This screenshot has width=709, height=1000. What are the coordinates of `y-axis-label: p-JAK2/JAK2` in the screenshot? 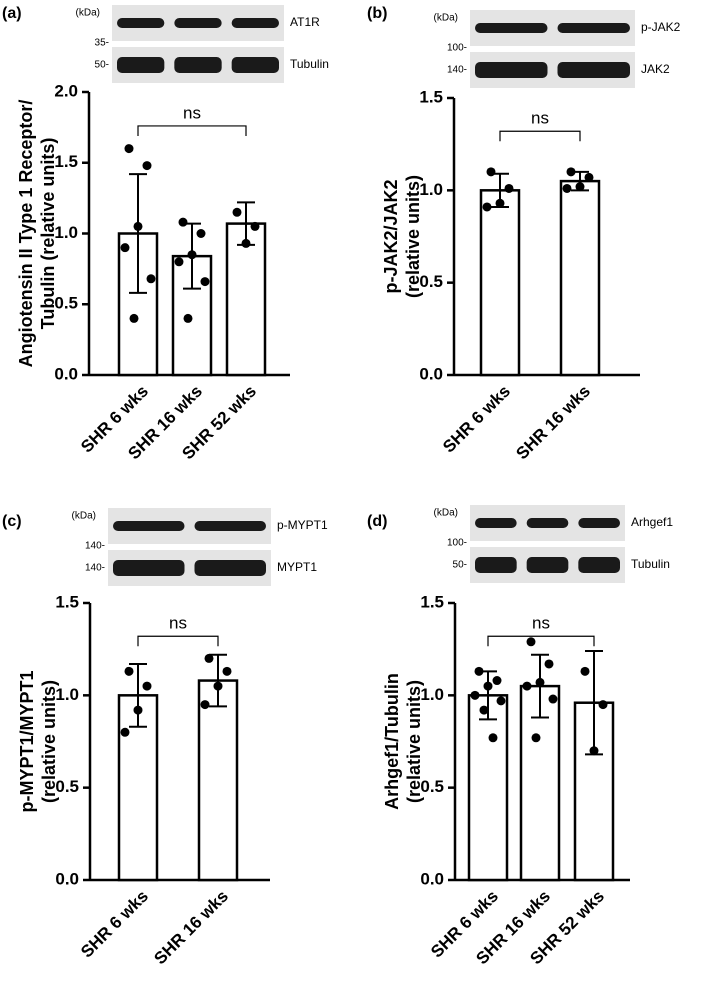 It's located at (391, 236).